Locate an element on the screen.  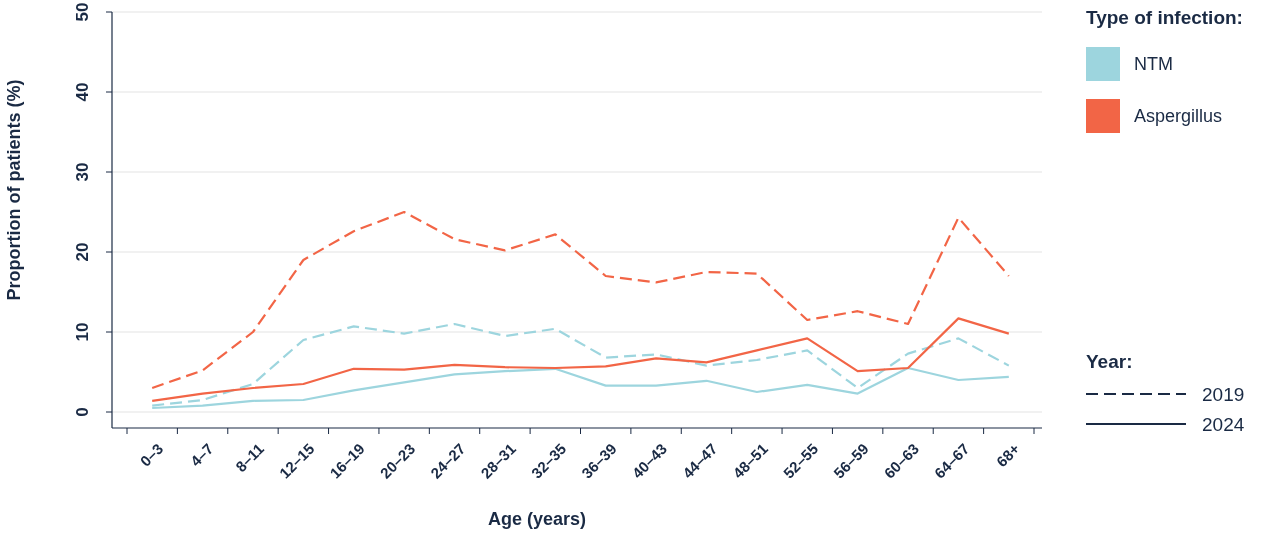
legend-label: NTM is located at coordinates (1153, 64).